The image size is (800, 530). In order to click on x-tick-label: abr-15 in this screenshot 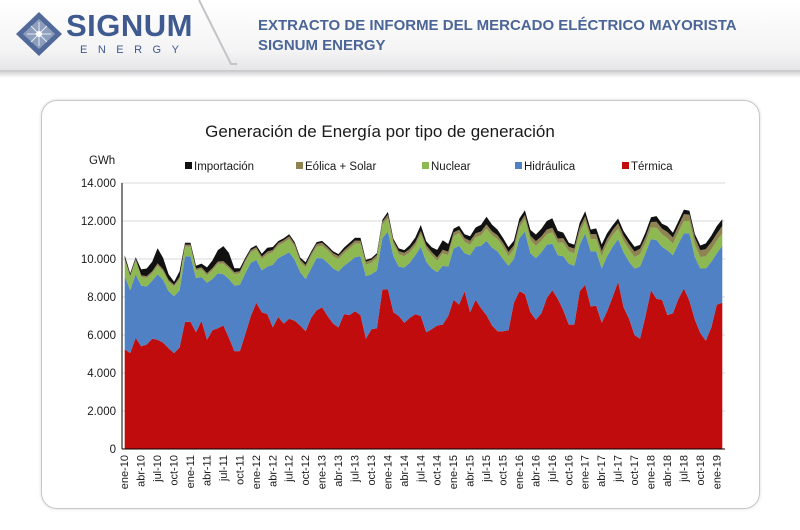, I will do `click(471, 471)`.